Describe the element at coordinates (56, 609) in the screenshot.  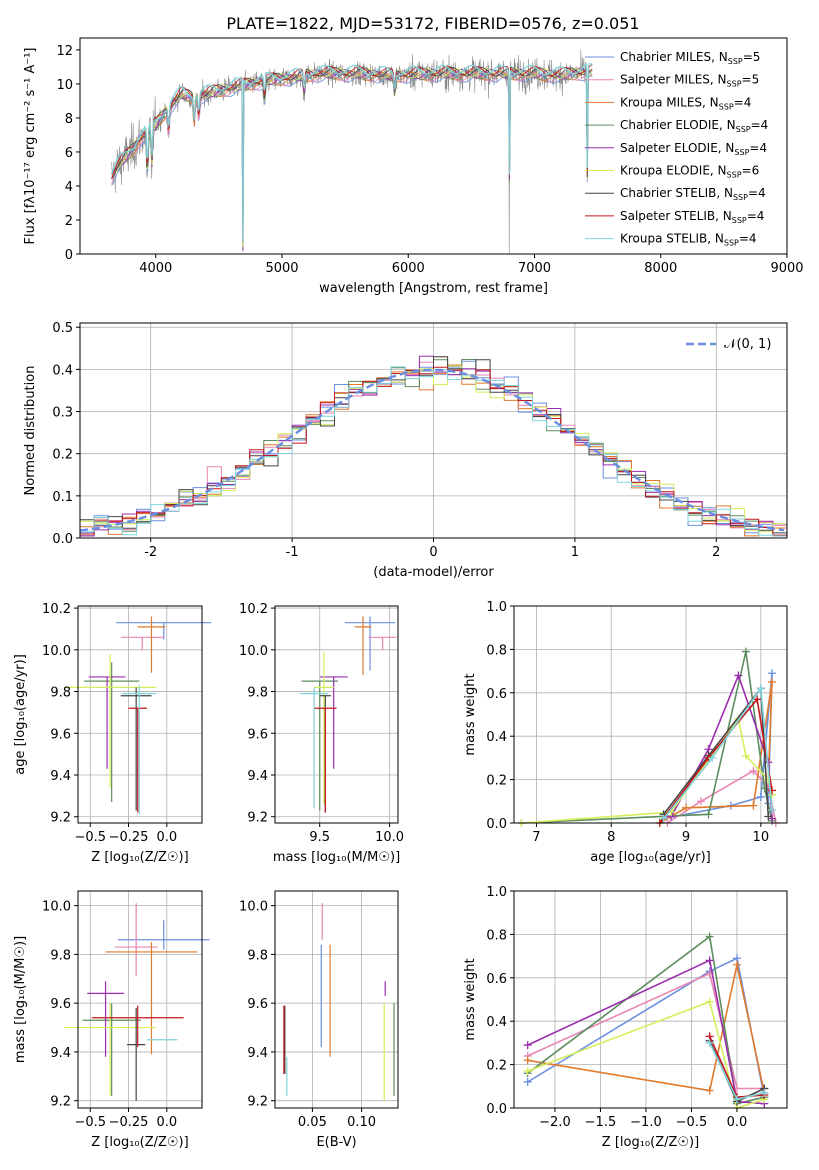
I see `y-tick-label: 10.2` at that location.